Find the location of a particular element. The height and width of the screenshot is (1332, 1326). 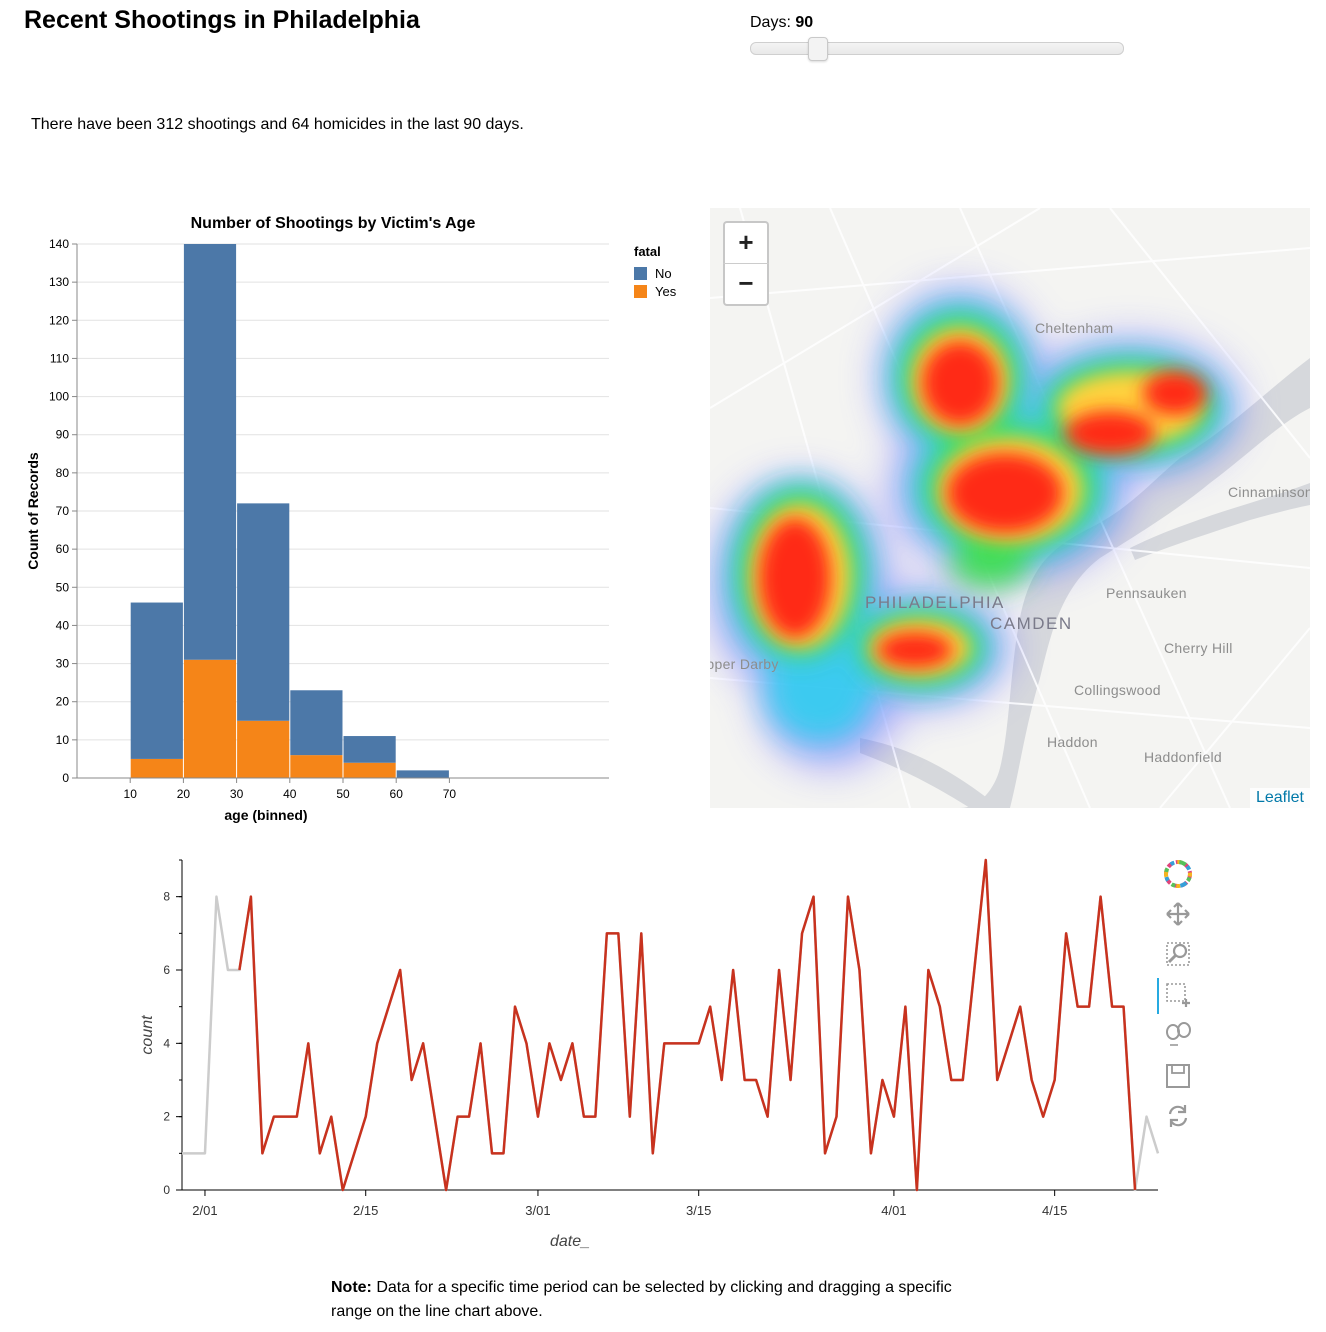

map-label-cherry-hill: Cherry Hill is located at coordinates (1198, 648).